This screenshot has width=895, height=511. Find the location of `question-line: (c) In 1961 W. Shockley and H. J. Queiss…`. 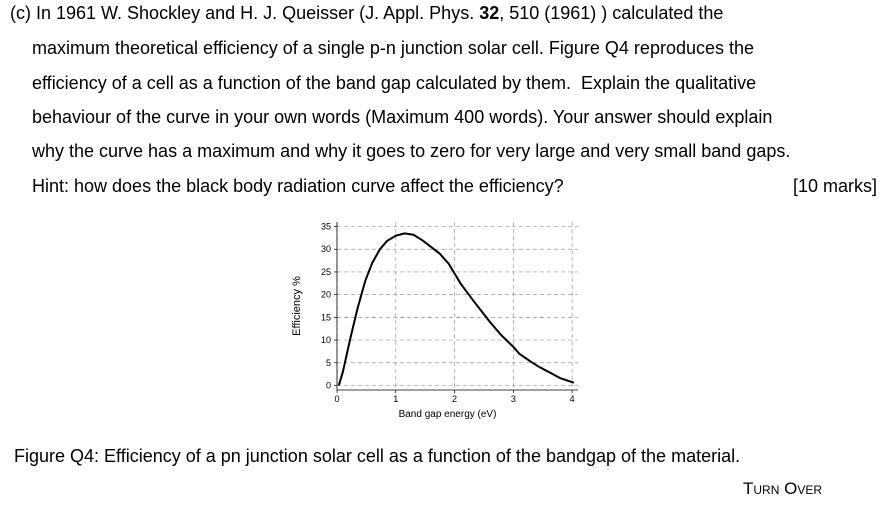

question-line: (c) In 1961 W. Shockley and H. J. Queiss… is located at coordinates (366, 13).